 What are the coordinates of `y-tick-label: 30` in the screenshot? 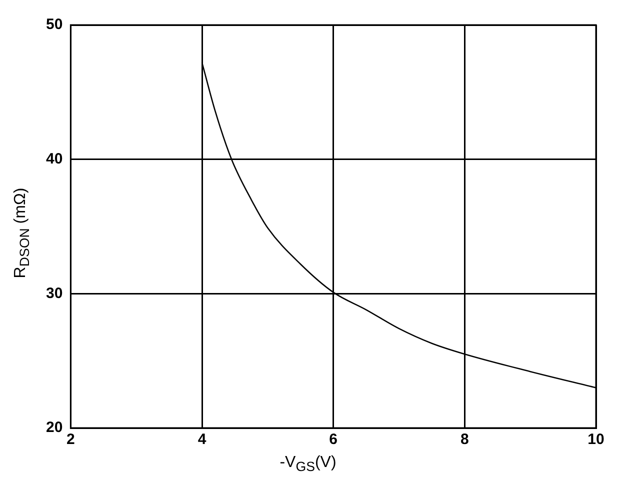 It's located at (54, 293).